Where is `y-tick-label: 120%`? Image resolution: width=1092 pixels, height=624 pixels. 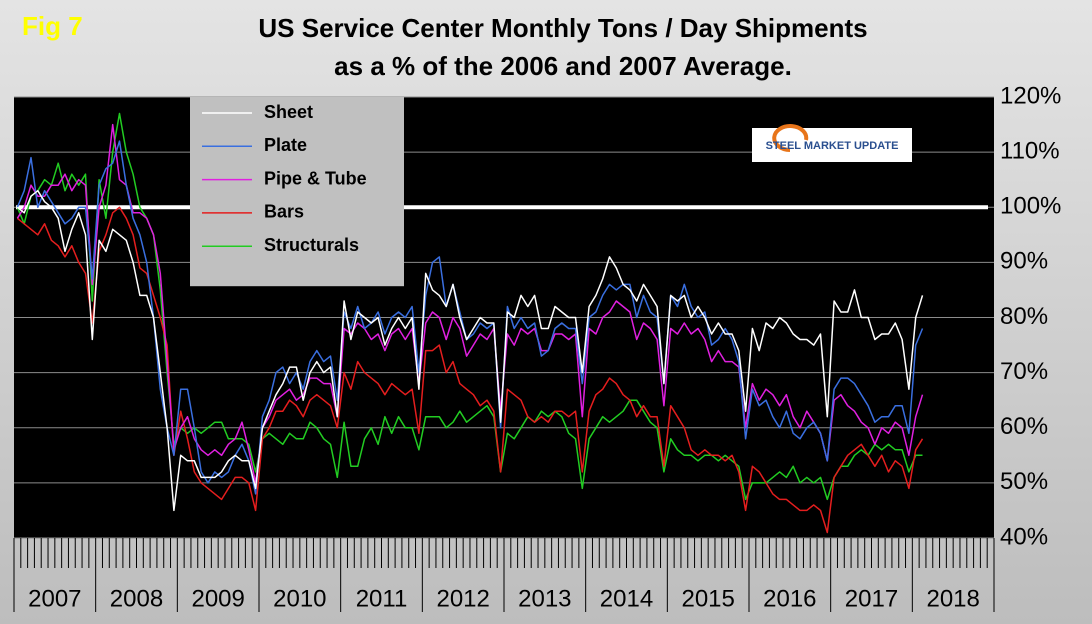 y-tick-label: 120% is located at coordinates (1030, 95).